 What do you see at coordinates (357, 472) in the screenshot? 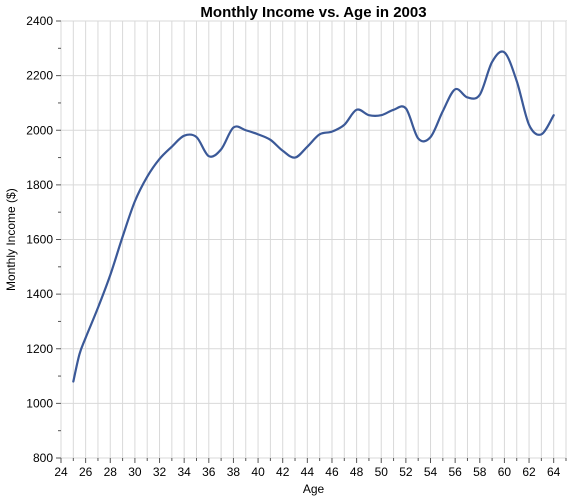
I see `x-tick-label: 48` at bounding box center [357, 472].